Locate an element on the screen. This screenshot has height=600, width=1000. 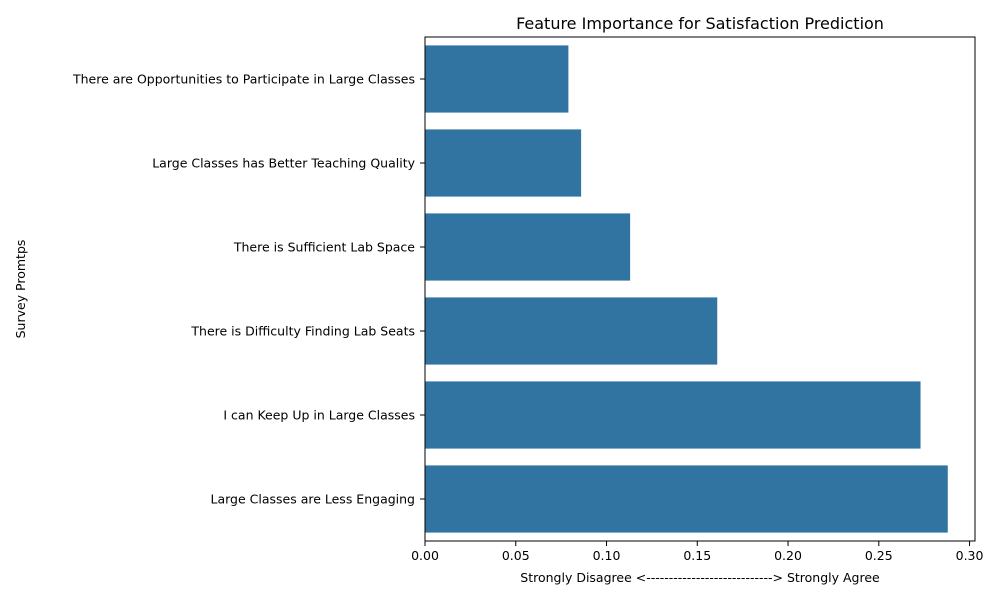
y-tick-label: I can Keep Up in Large Classes is located at coordinates (319, 415).